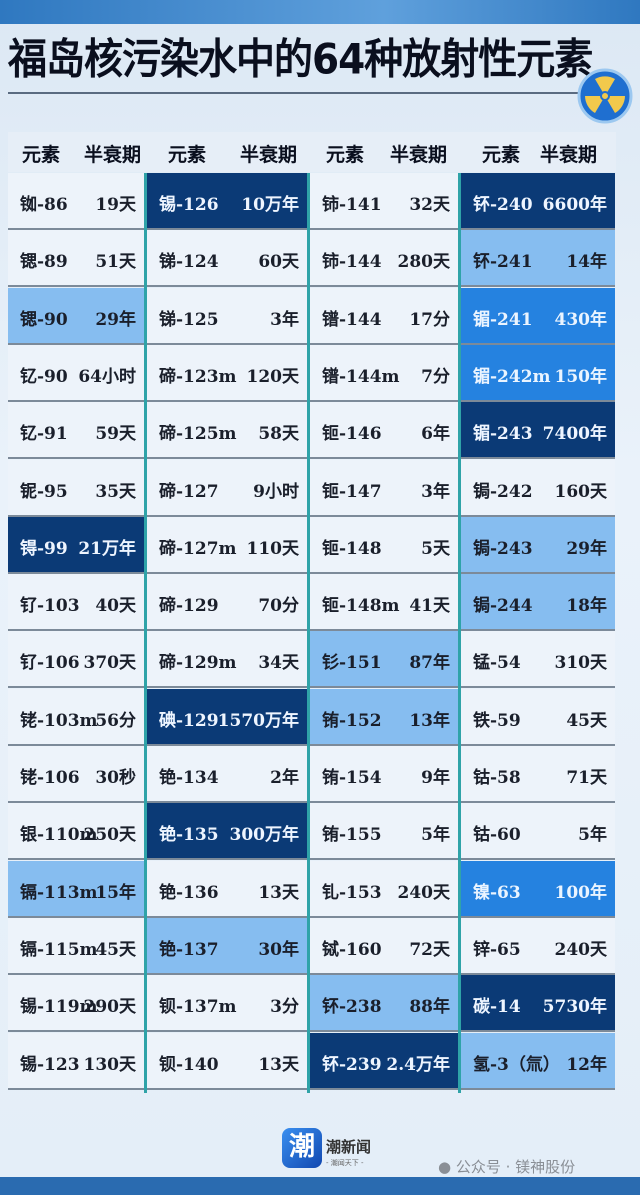  I want to click on isotope-name: 铌-95, so click(44, 491).